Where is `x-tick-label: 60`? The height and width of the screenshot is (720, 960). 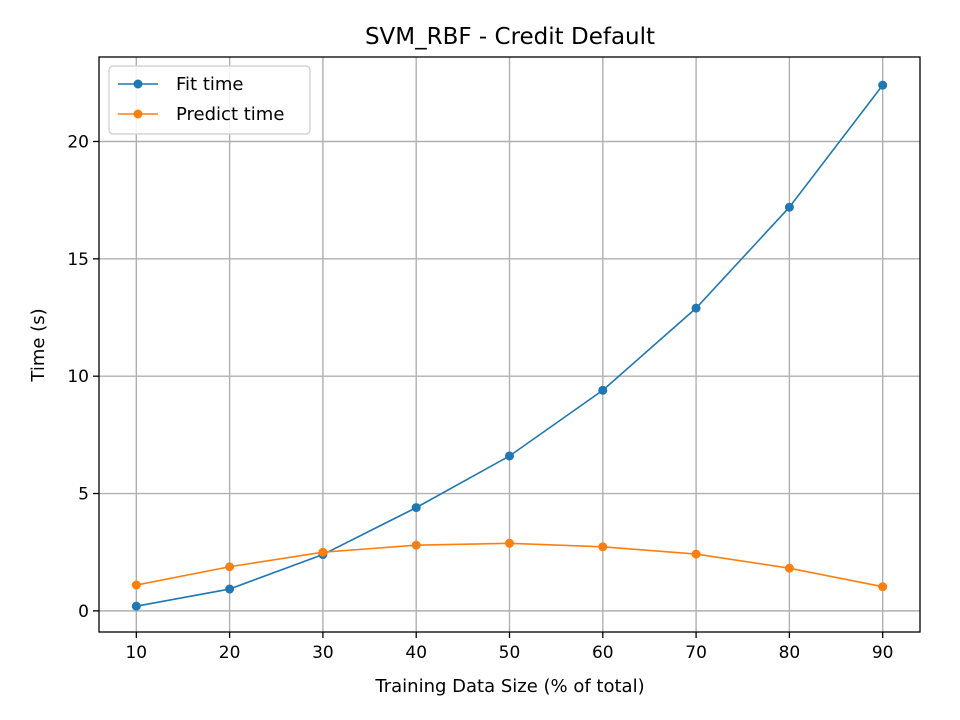 x-tick-label: 60 is located at coordinates (603, 653).